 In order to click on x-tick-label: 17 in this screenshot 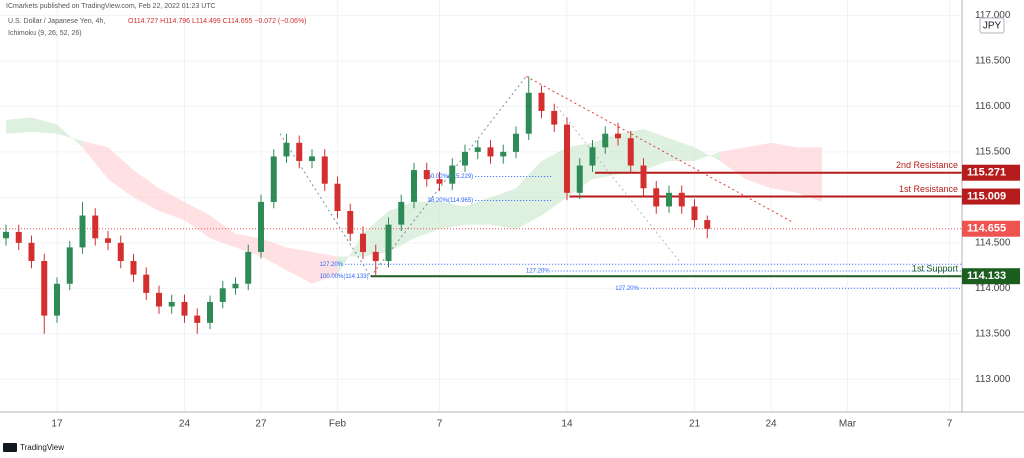, I will do `click(57, 424)`.